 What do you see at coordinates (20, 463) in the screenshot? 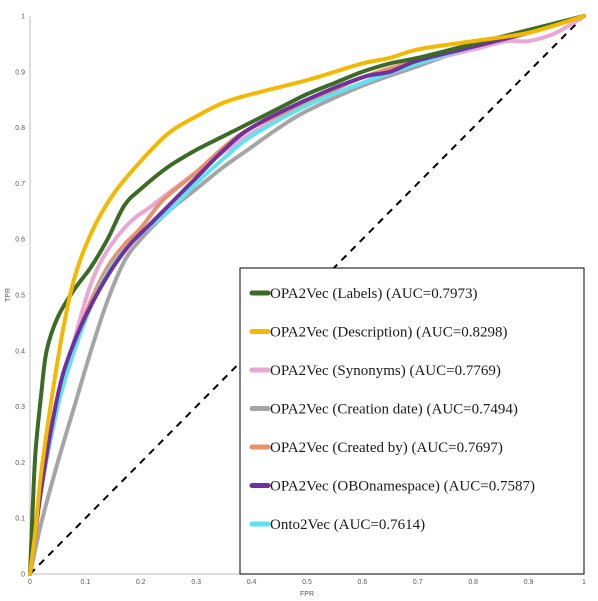
I see `y-tick-label: 0.2` at bounding box center [20, 463].